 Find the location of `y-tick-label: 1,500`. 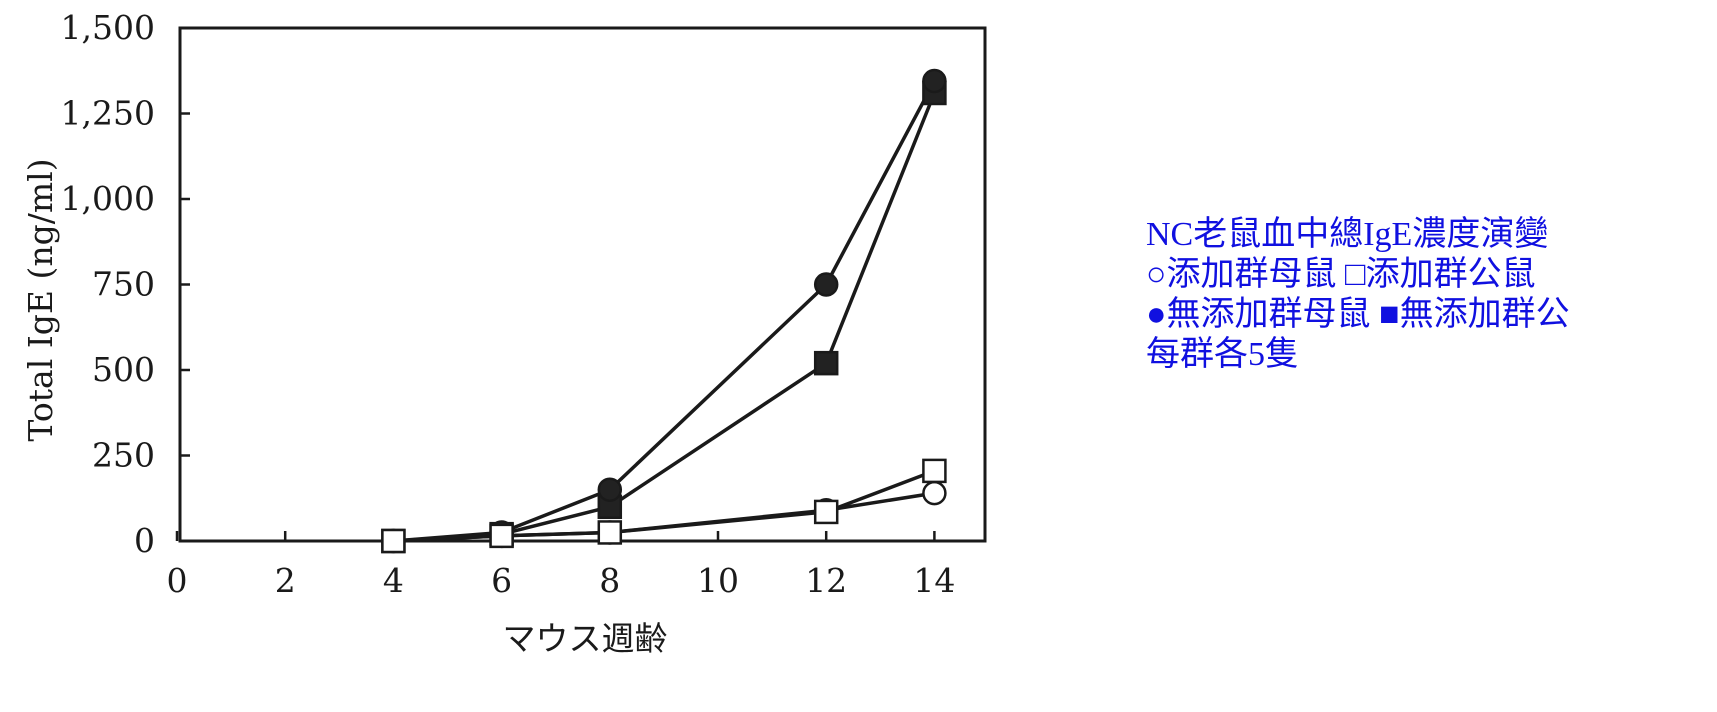

y-tick-label: 1,500 is located at coordinates (108, 27).